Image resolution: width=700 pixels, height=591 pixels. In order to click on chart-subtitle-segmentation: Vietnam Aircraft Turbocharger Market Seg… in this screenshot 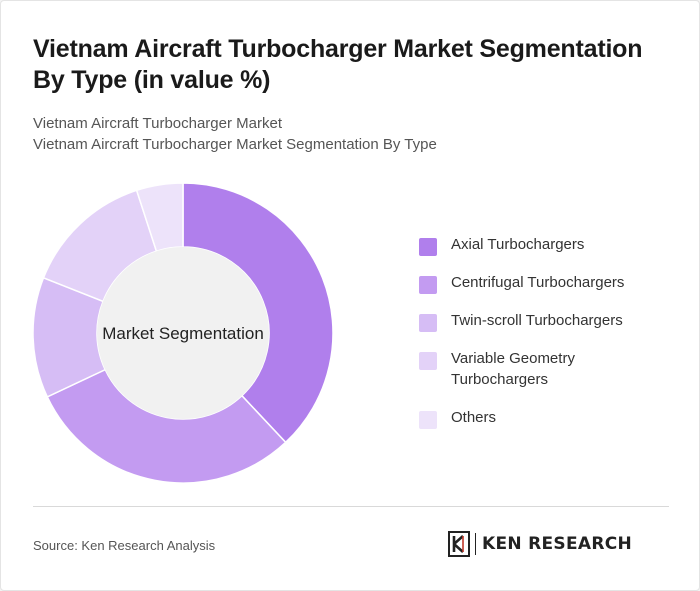, I will do `click(235, 144)`.